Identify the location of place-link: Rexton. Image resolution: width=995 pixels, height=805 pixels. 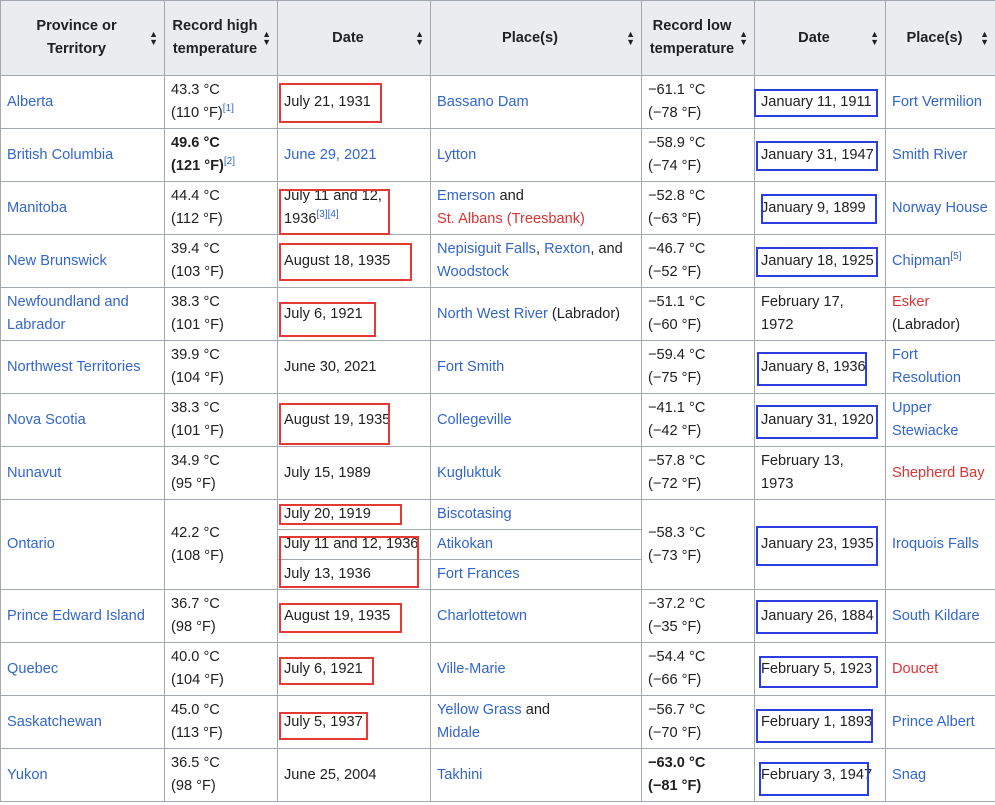
(567, 249).